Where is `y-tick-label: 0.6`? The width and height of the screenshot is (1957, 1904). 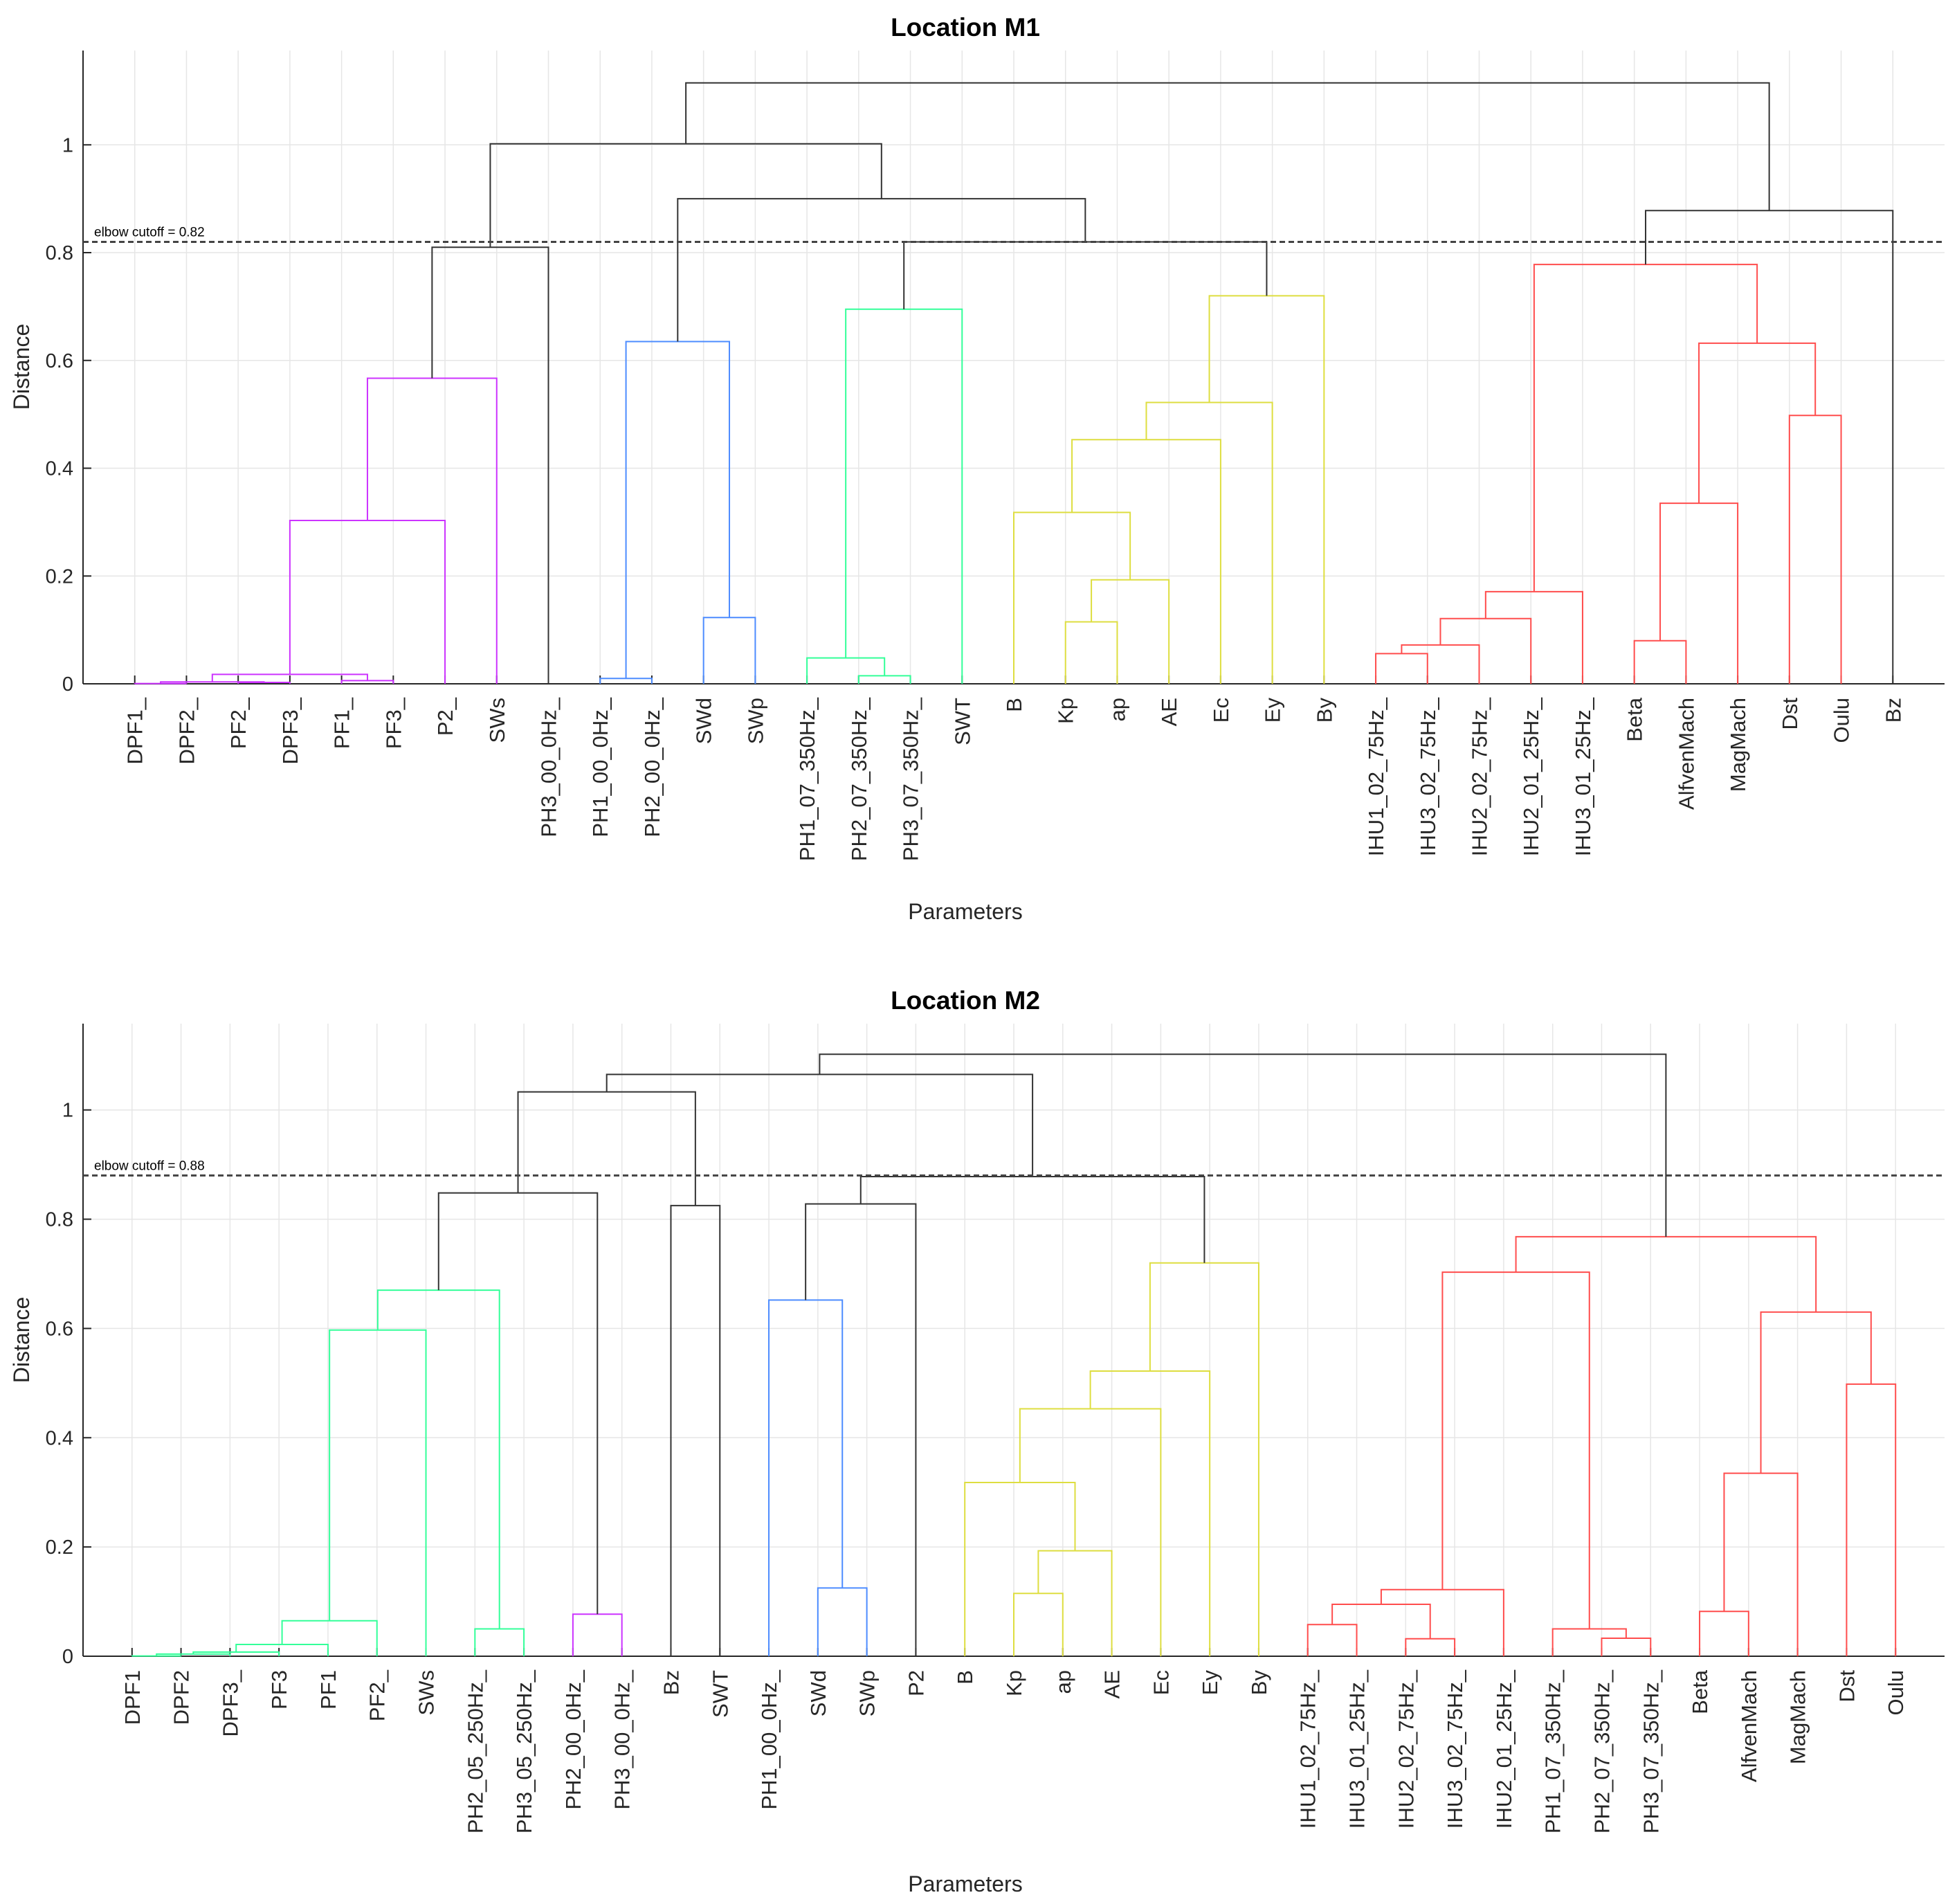 y-tick-label: 0.6 is located at coordinates (59, 361).